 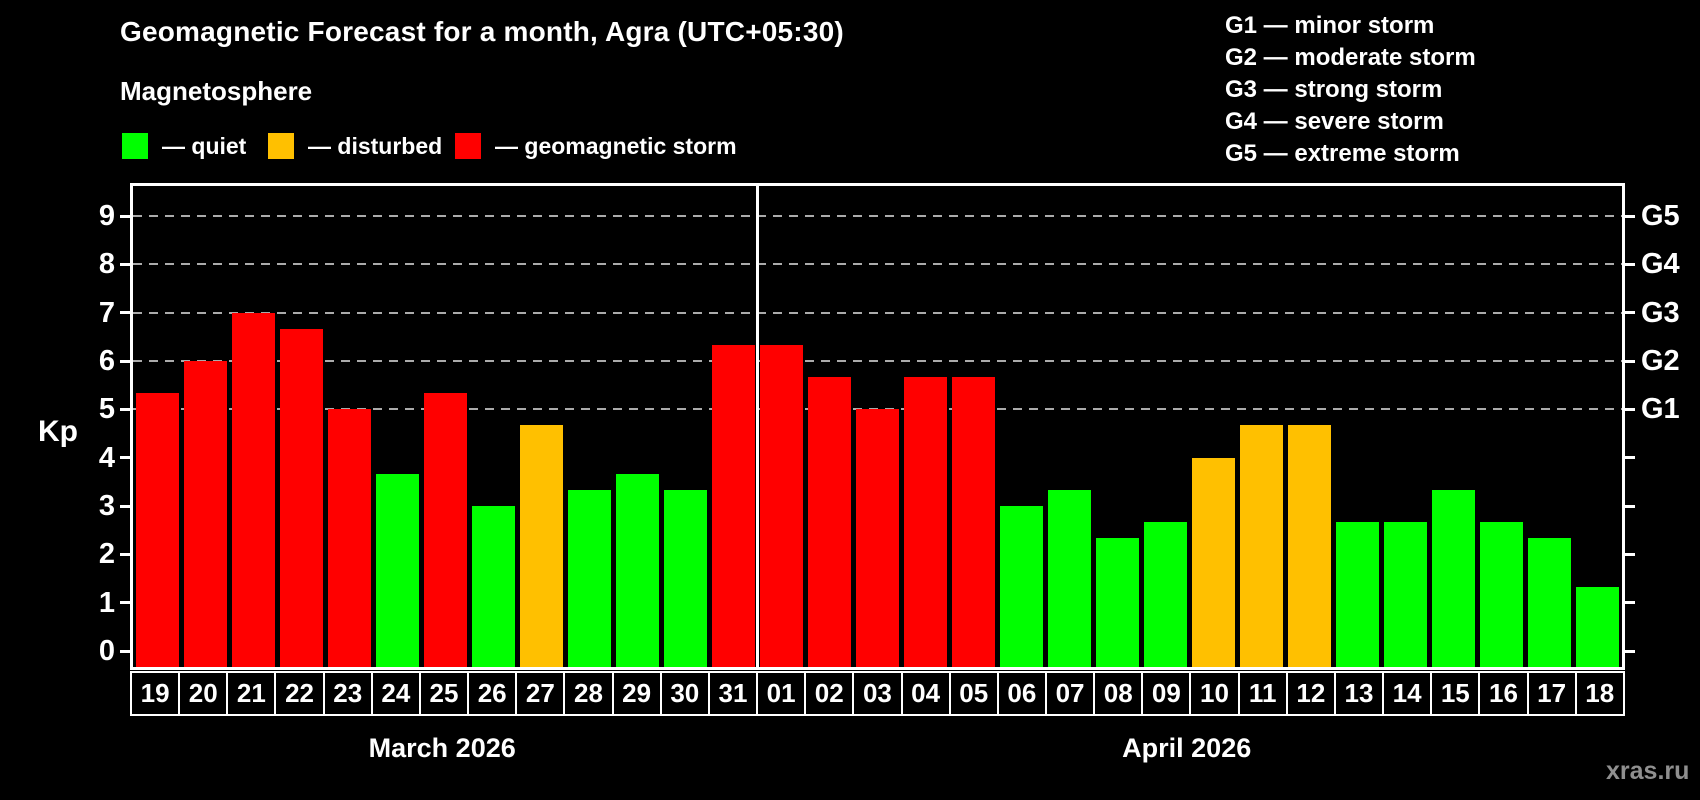 I want to click on day-label-22: 22, so click(x=299, y=693).